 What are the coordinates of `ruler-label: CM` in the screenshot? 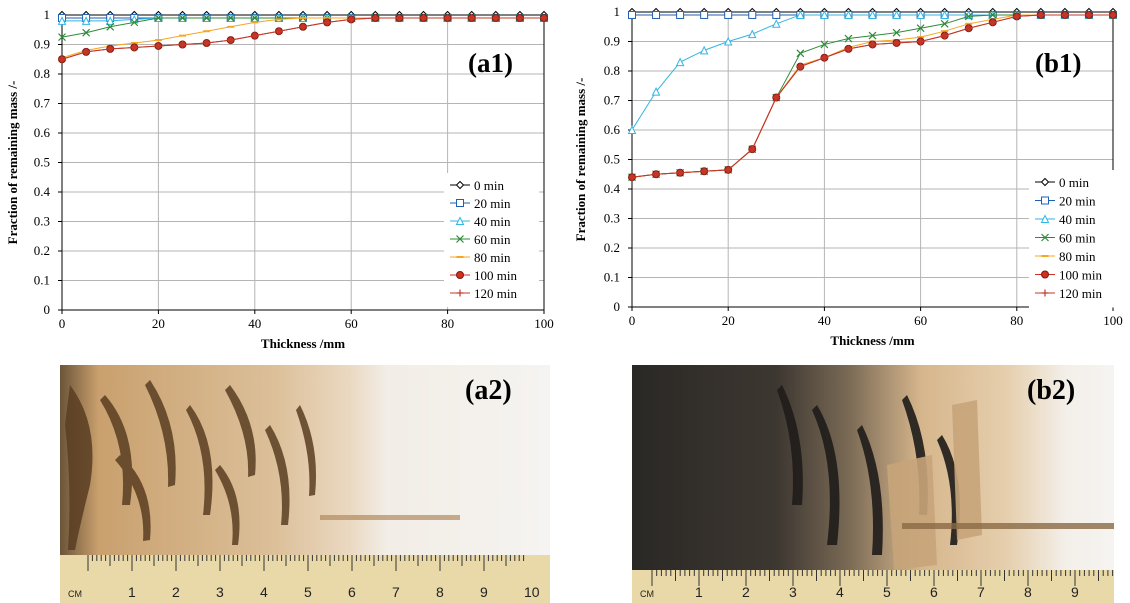 It's located at (647, 594).